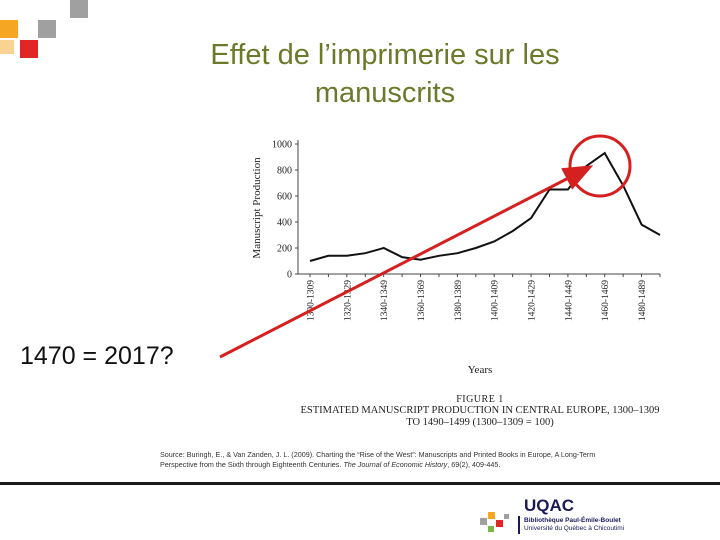 The height and width of the screenshot is (540, 720). I want to click on figure-number: FIGURE 1, so click(480, 399).